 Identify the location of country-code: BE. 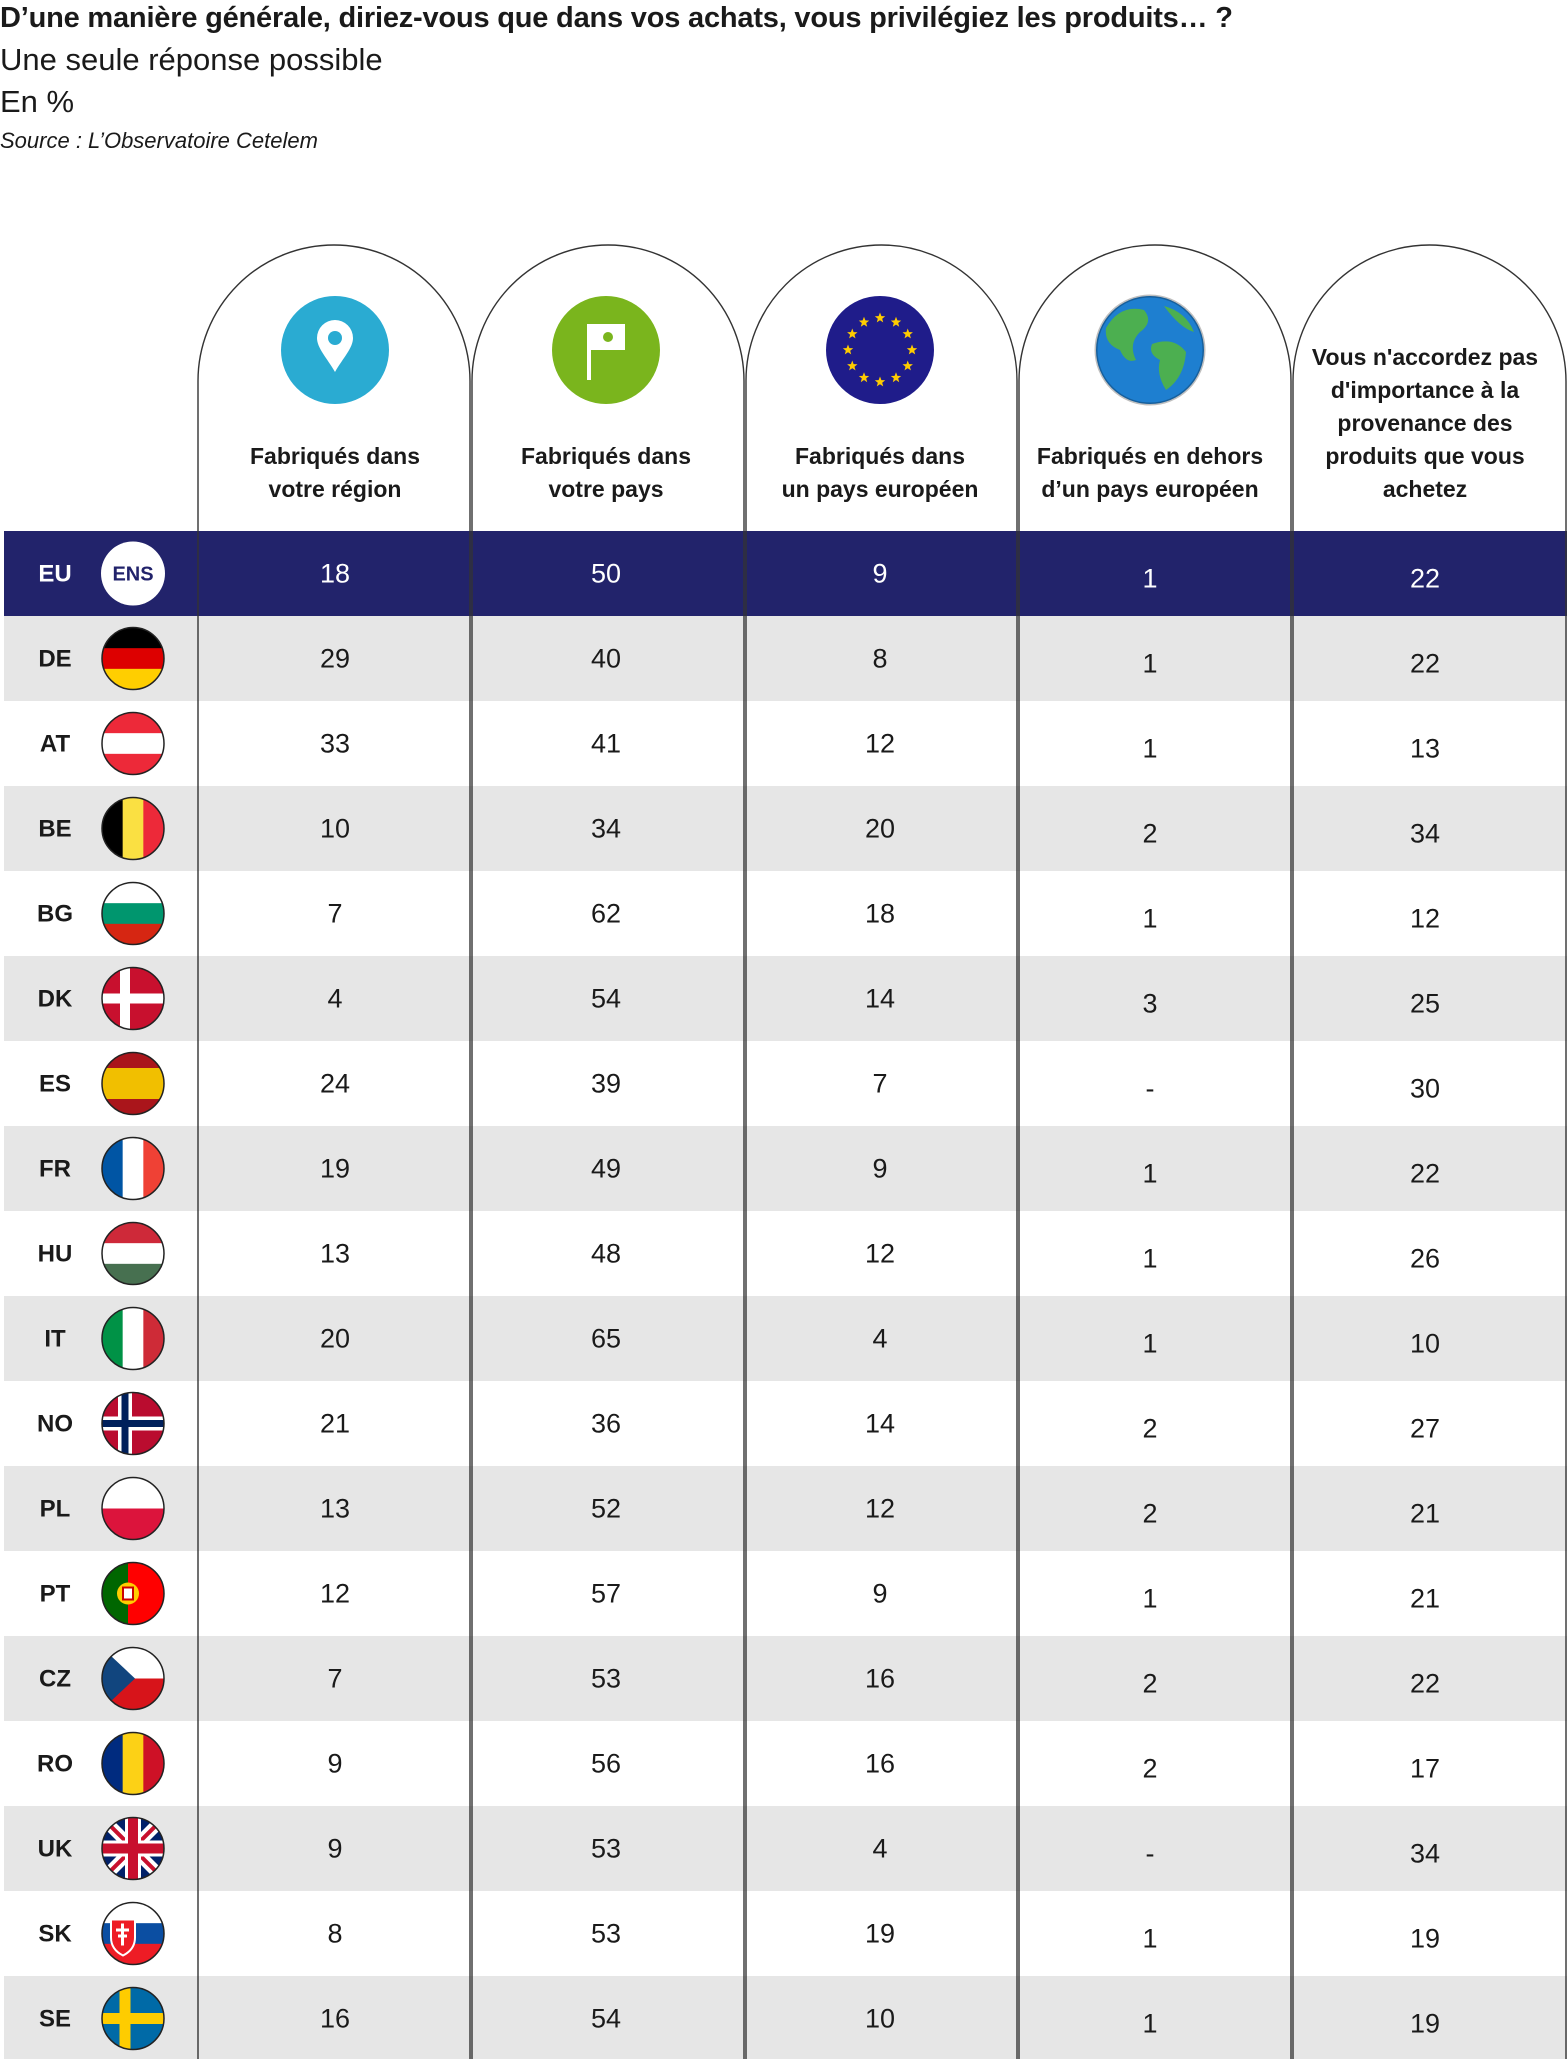
(54, 829).